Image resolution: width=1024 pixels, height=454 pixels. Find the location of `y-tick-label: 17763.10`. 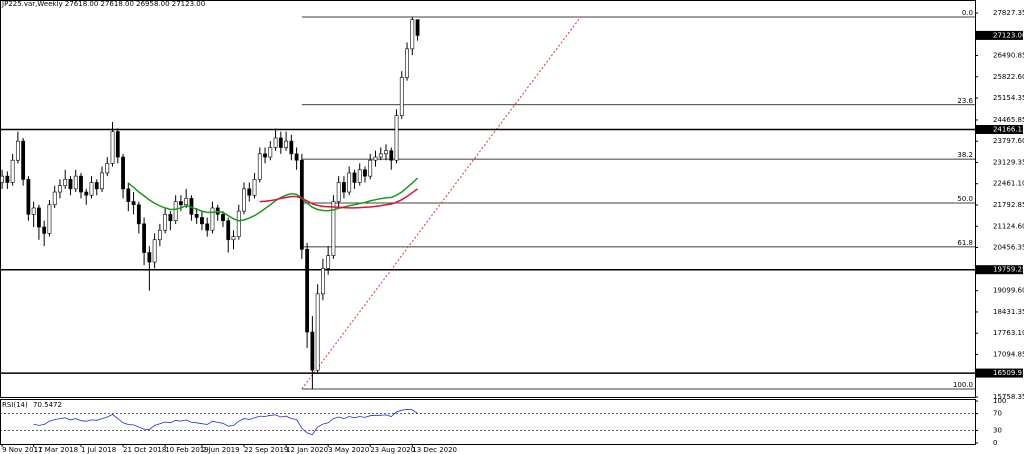

y-tick-label: 17763.10 is located at coordinates (1008, 333).